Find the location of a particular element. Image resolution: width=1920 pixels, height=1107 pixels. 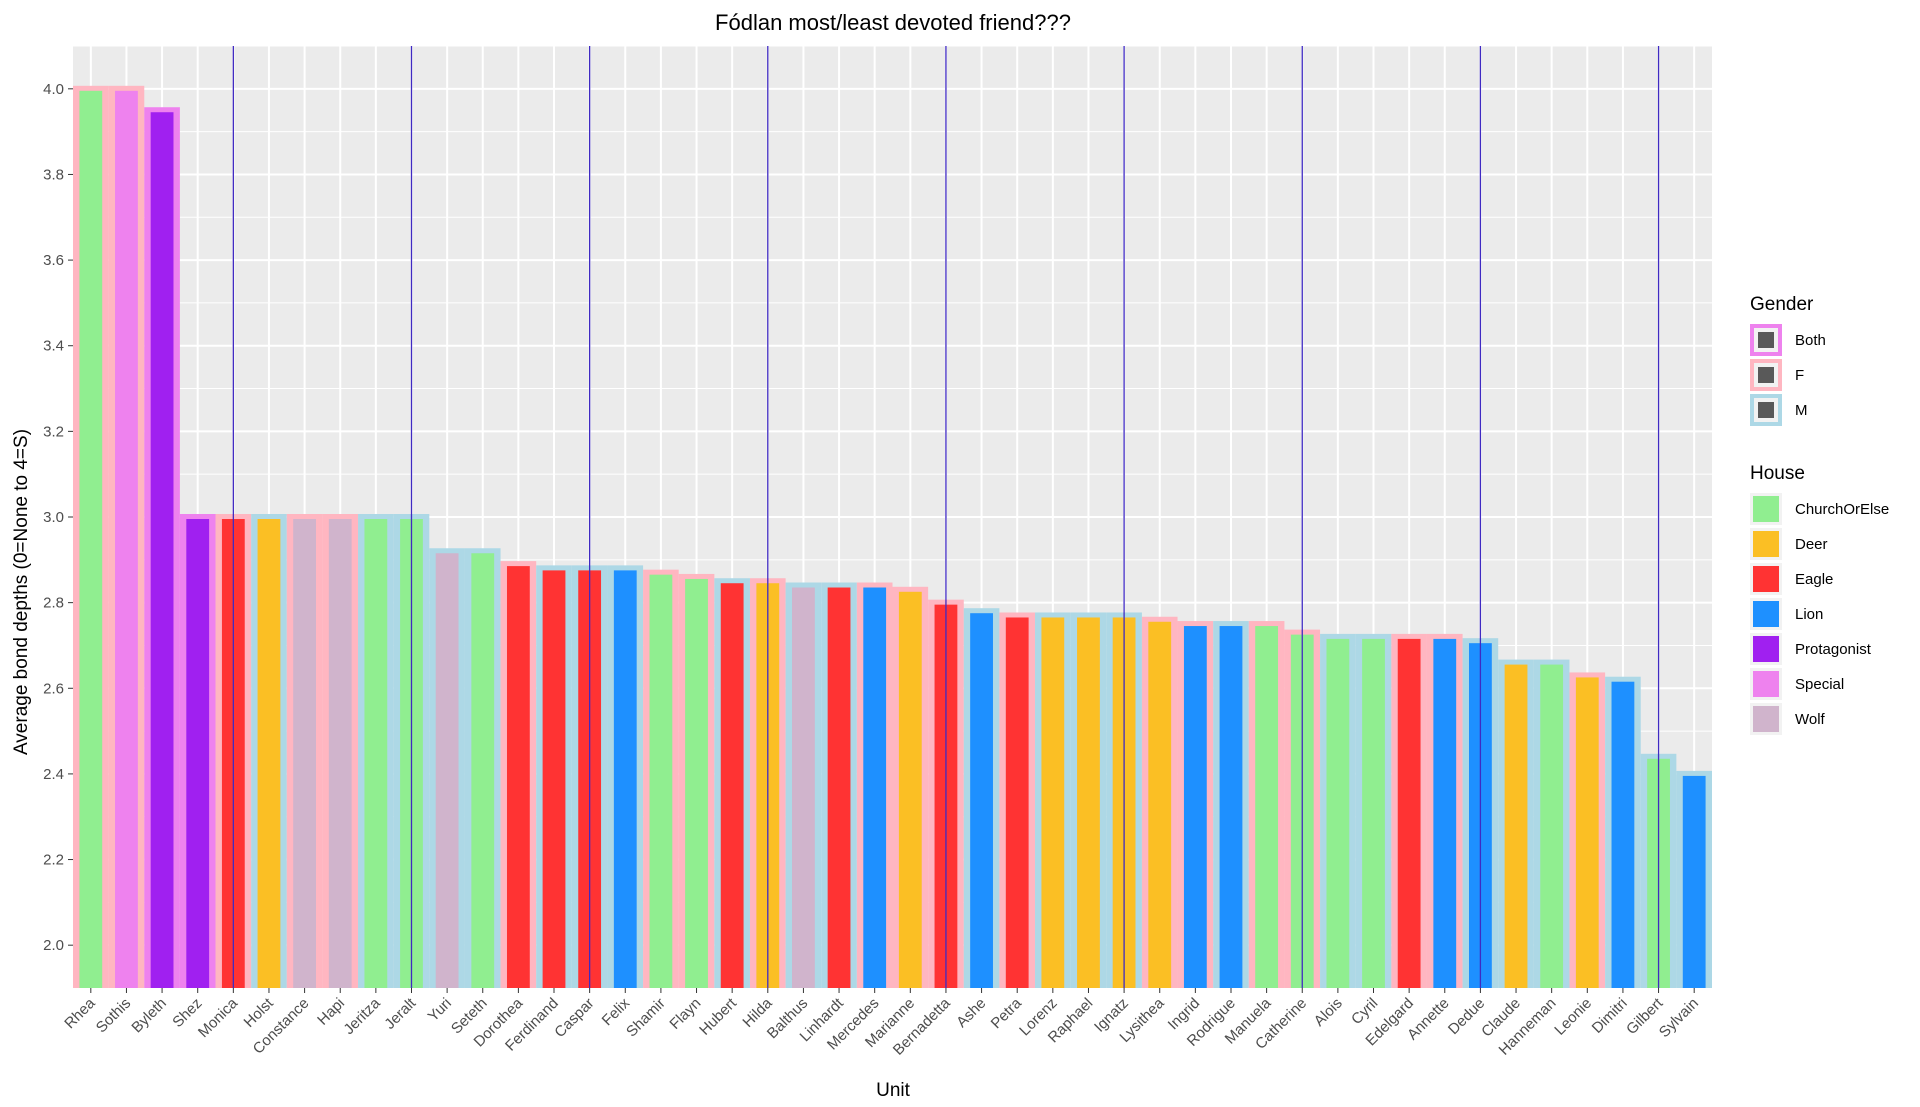

x-tick-label: Caspar is located at coordinates (574, 1018).